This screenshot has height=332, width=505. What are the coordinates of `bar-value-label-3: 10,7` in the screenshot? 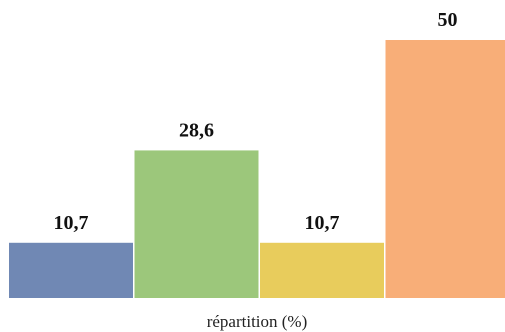 It's located at (322, 223).